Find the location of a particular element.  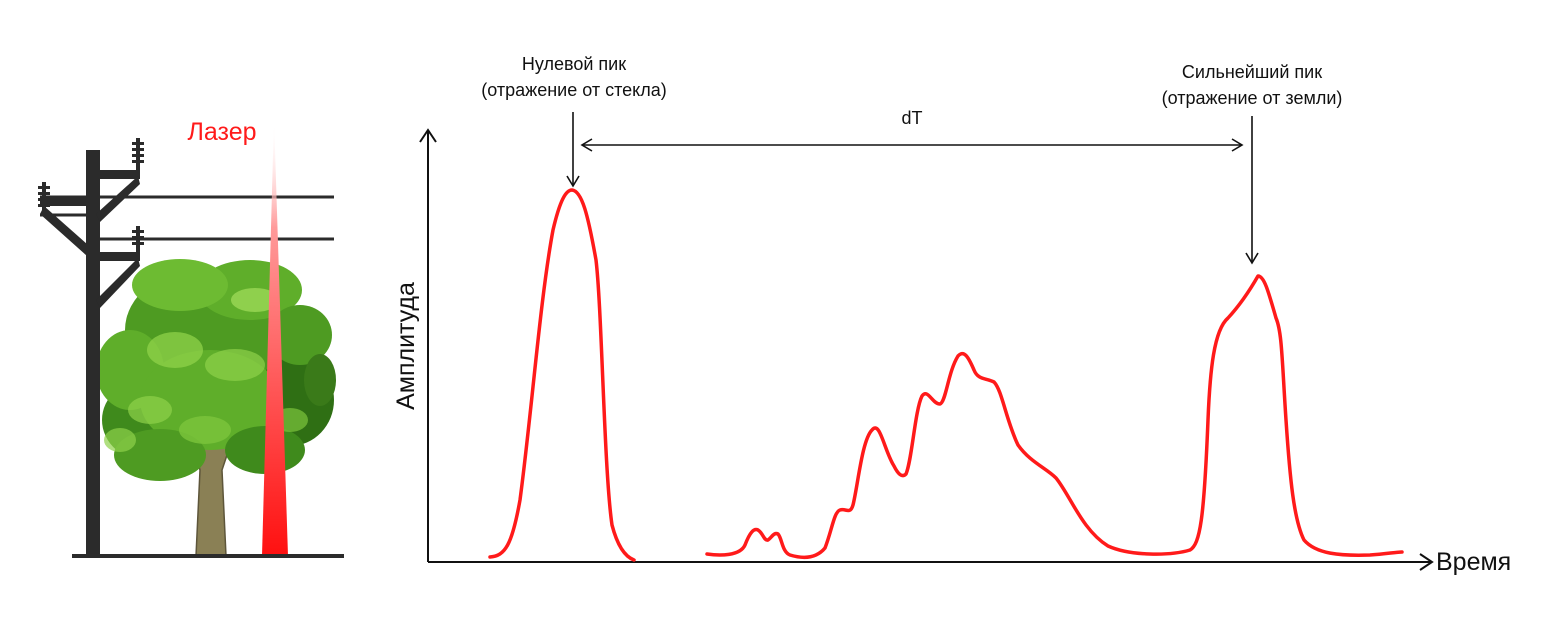

utility-pole is located at coordinates (91, 347).